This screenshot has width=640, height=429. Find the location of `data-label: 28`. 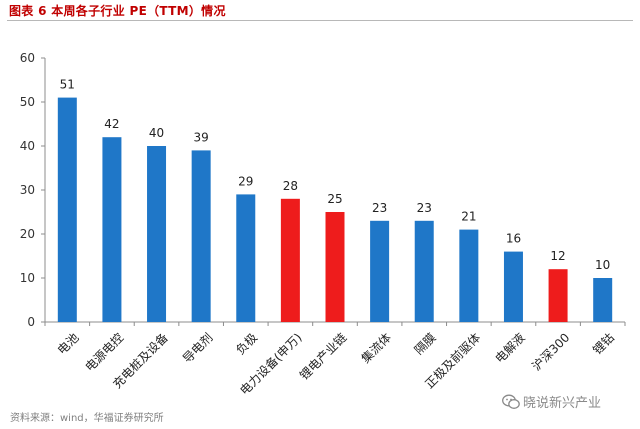

data-label: 28 is located at coordinates (290, 186).